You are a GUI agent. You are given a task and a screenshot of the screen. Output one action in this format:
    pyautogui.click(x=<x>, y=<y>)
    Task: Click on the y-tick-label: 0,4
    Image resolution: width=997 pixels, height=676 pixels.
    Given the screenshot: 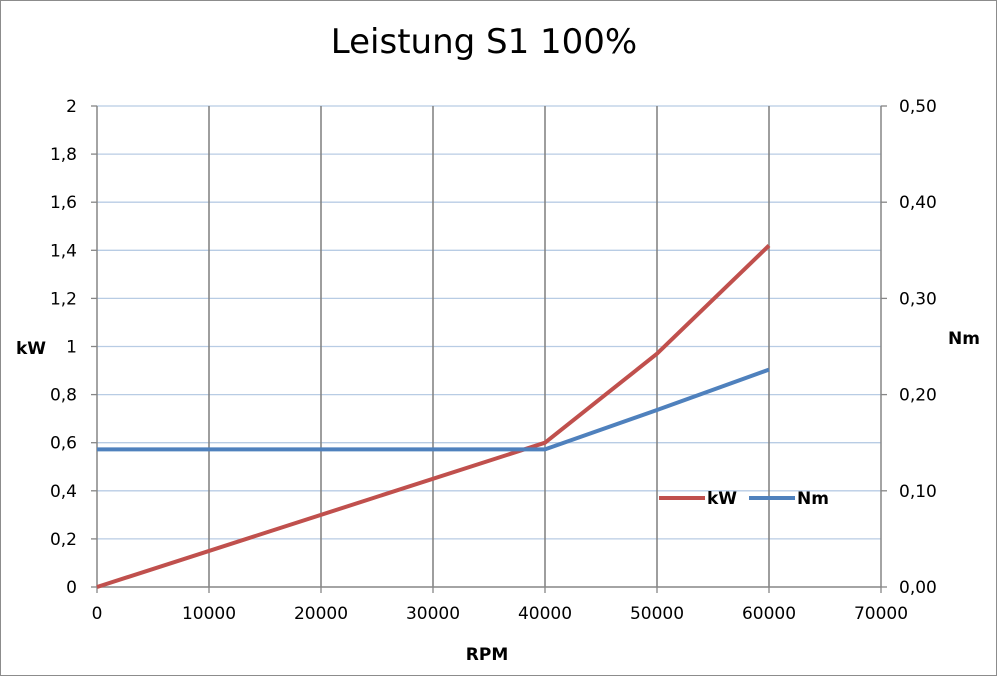 What is the action you would take?
    pyautogui.click(x=63, y=492)
    